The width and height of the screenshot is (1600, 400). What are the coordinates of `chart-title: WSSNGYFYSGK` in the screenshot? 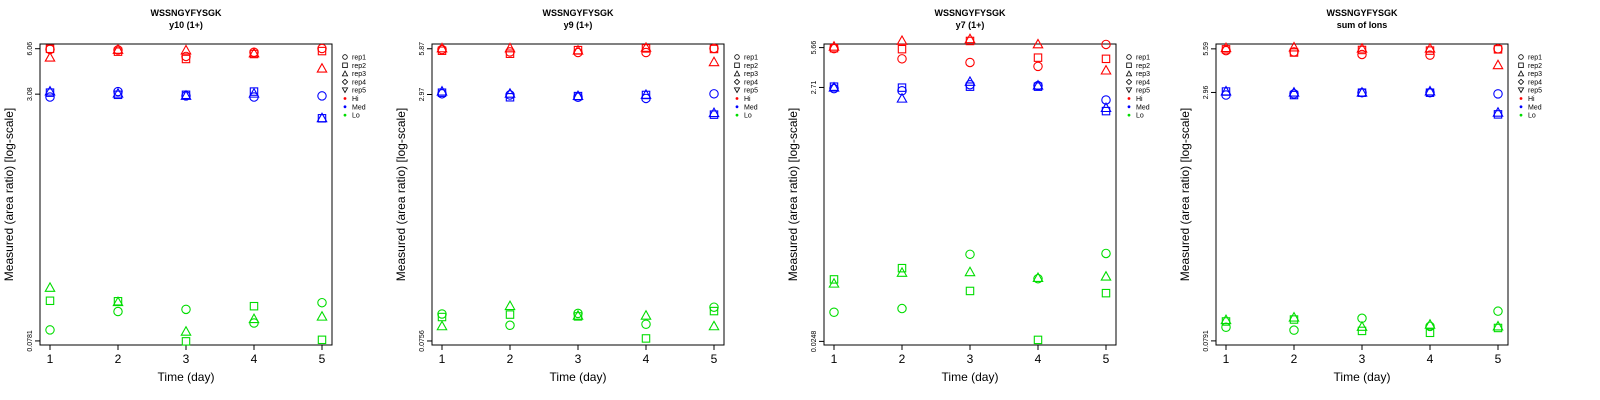 It's located at (1362, 13).